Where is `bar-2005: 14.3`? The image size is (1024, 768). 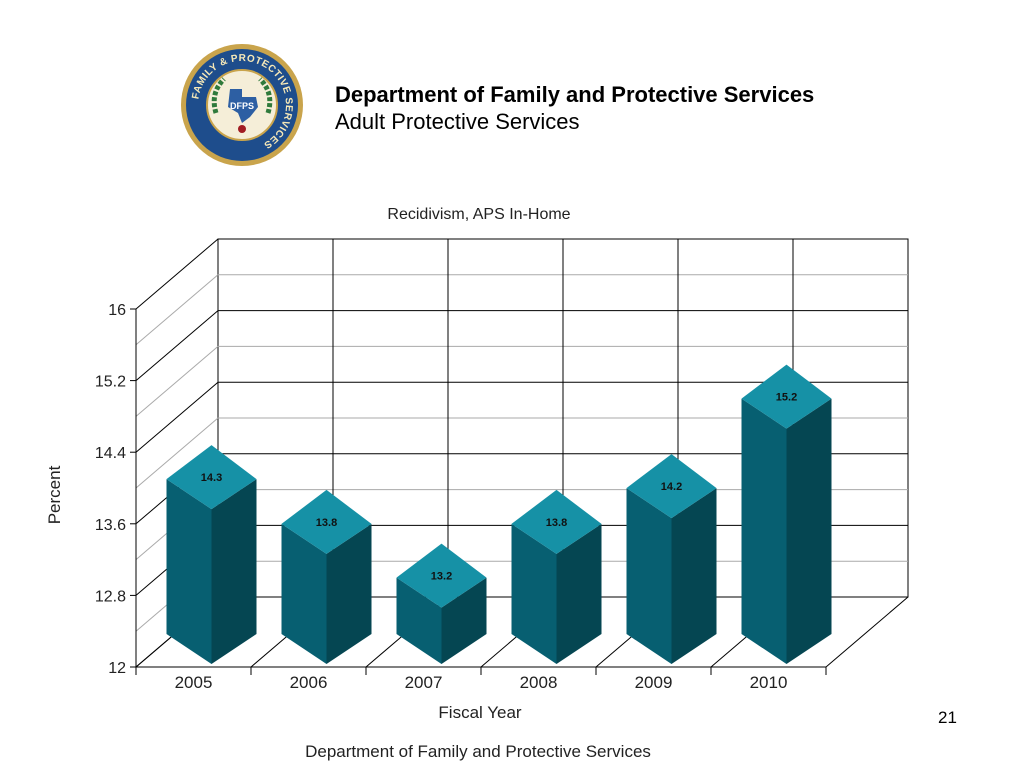 bar-2005: 14.3 is located at coordinates (211, 554).